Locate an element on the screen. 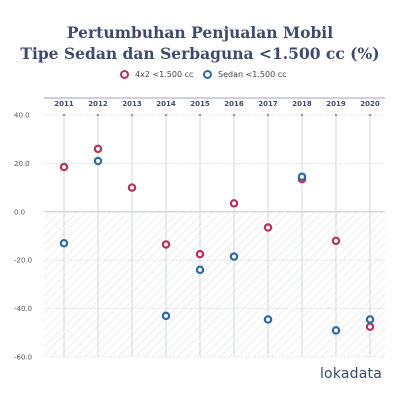 The height and width of the screenshot is (400, 400). y-tick-label: 20.0 is located at coordinates (22, 164).